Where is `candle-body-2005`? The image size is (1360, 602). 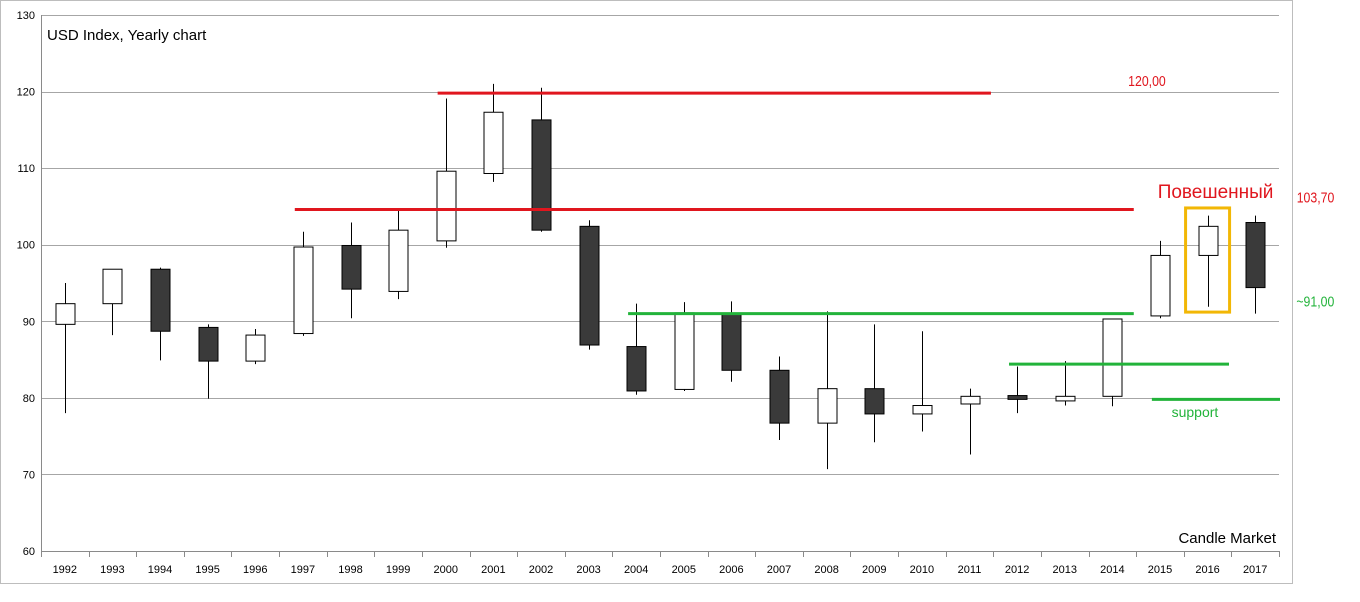 candle-body-2005 is located at coordinates (684, 351).